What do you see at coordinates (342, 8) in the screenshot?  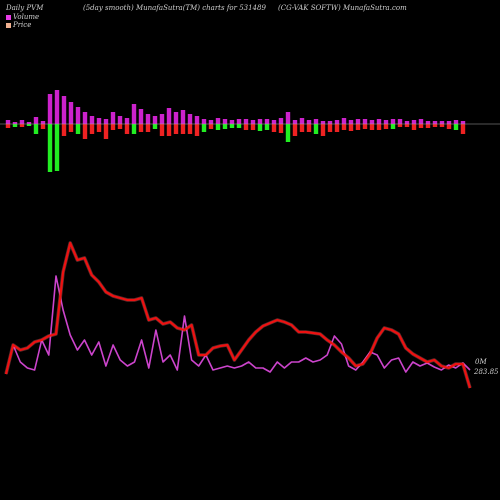 I see `site-label: (CG-VAK SOFTW) MunafaSutra.com` at bounding box center [342, 8].